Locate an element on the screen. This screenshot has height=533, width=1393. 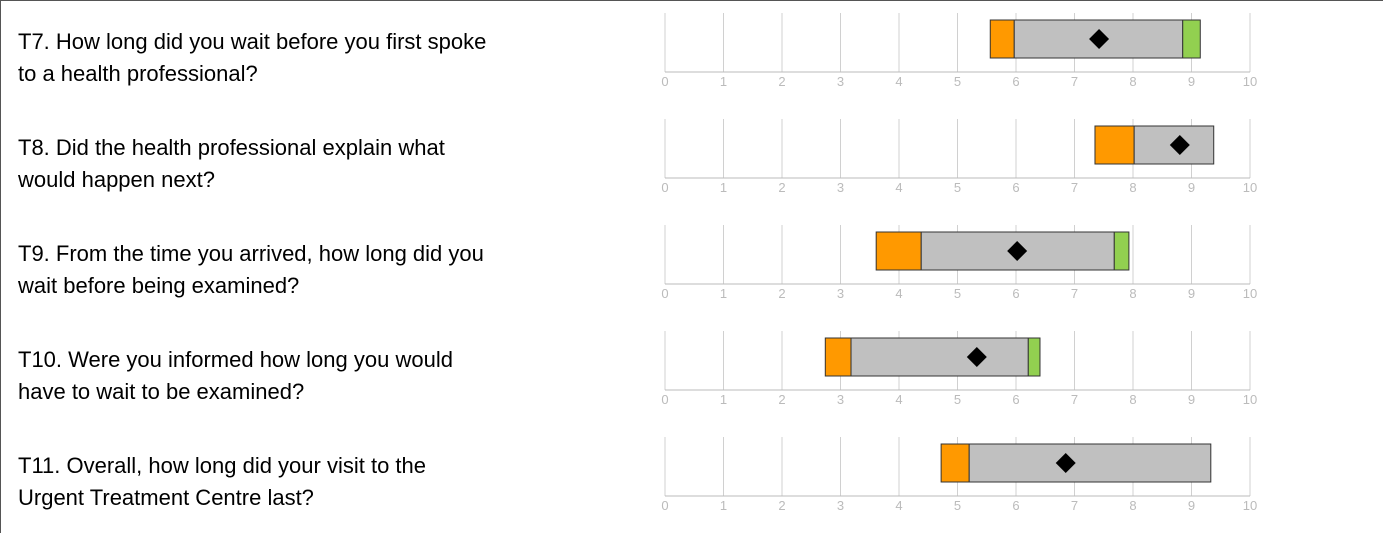
question-text: Urgent Treatment Centre last? is located at coordinates (166, 497).